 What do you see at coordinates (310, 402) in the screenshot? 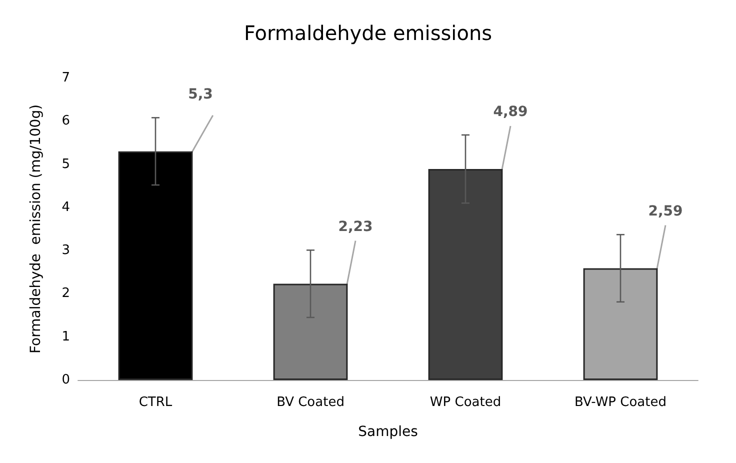
I see `x-tick-label: BV Coated` at bounding box center [310, 402].